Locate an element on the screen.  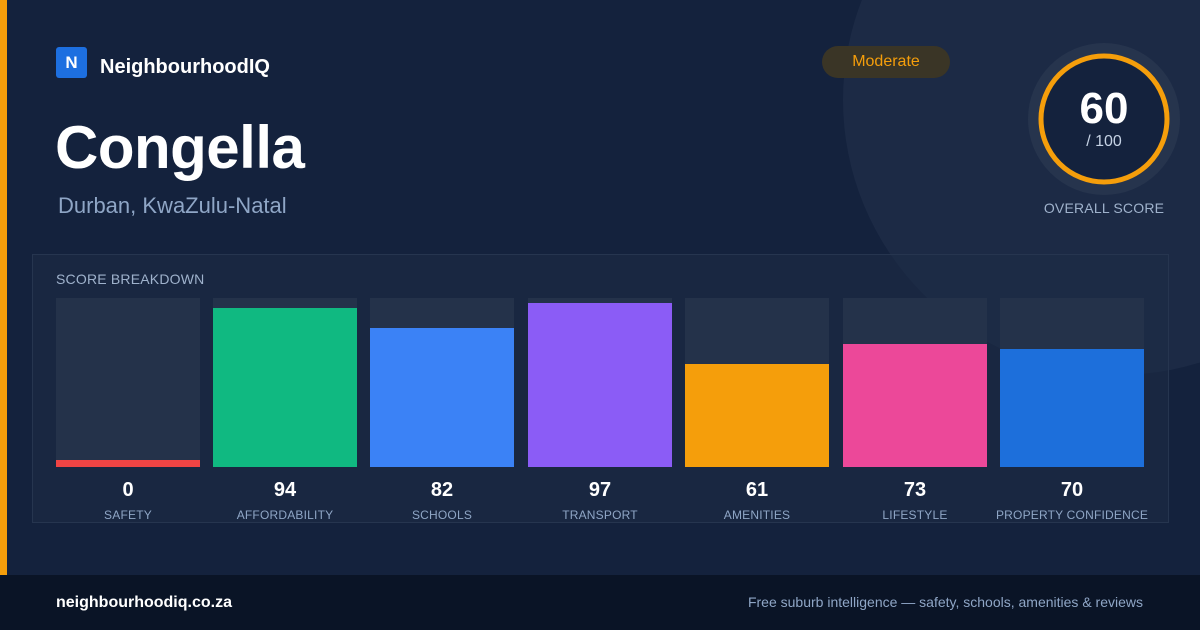
overall-score-ring: 60 / 100 is located at coordinates (1104, 119).